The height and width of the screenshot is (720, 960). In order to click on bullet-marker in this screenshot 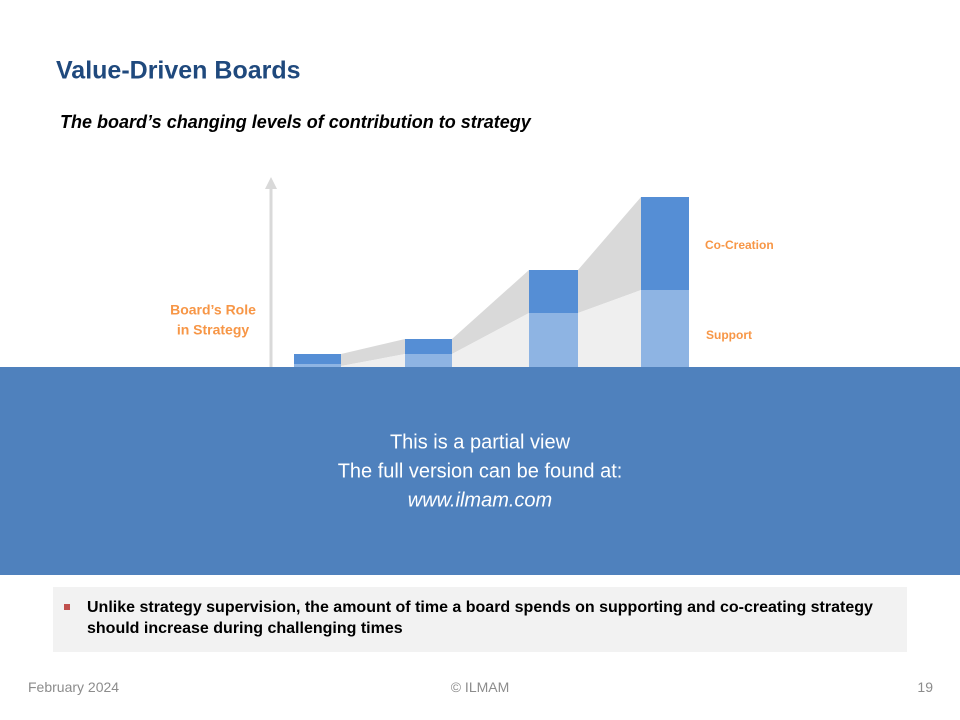, I will do `click(67, 607)`.